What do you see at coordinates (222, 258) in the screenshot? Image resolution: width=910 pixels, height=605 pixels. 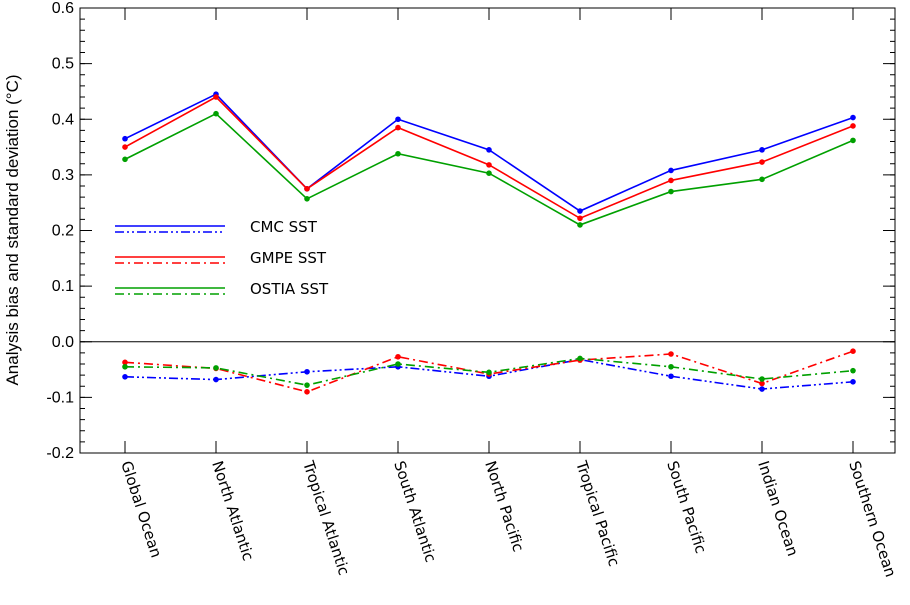 I see `legend: CMC SST GMPE SST OSTIA SST` at bounding box center [222, 258].